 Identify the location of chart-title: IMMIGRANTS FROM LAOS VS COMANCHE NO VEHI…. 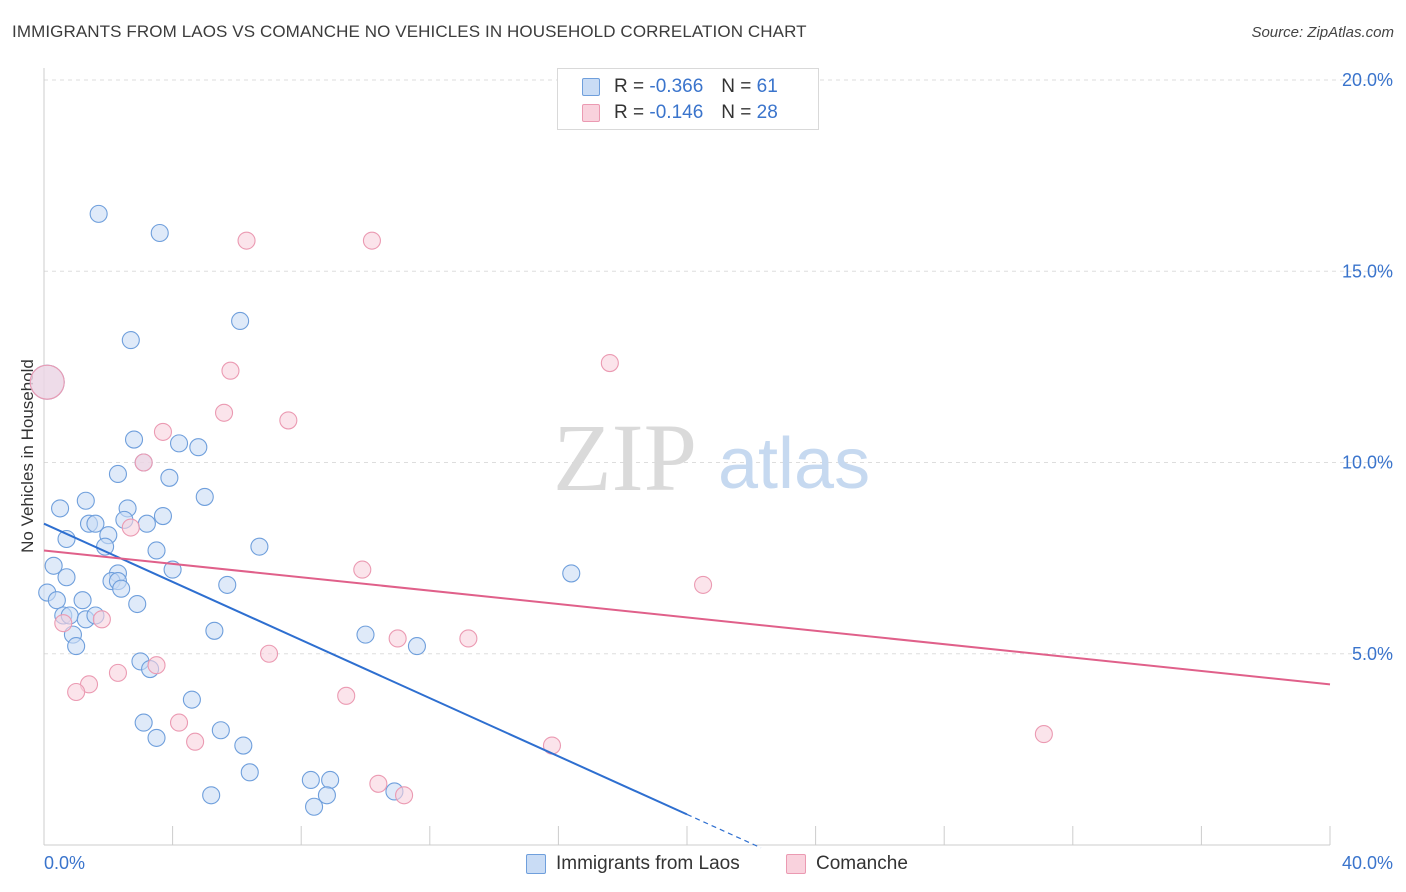
(409, 31).